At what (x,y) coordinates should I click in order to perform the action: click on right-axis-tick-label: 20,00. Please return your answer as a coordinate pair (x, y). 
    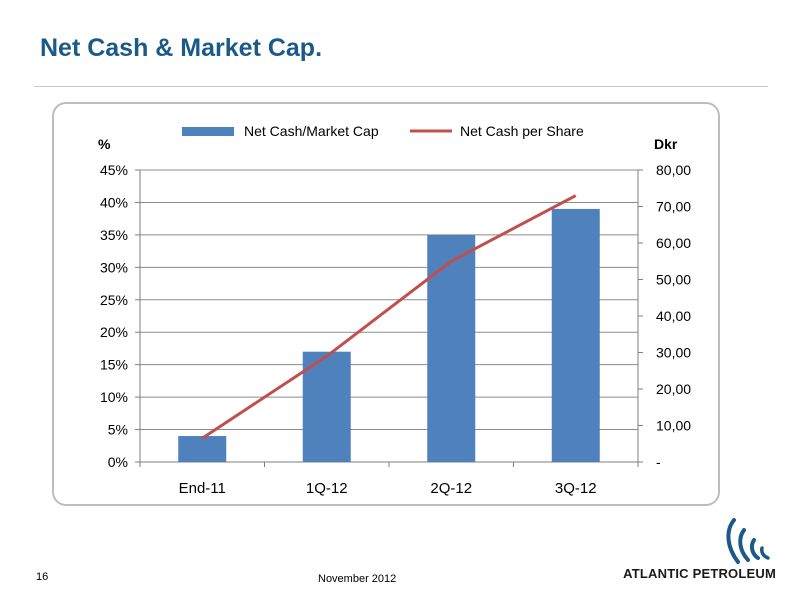
    Looking at the image, I should click on (673, 389).